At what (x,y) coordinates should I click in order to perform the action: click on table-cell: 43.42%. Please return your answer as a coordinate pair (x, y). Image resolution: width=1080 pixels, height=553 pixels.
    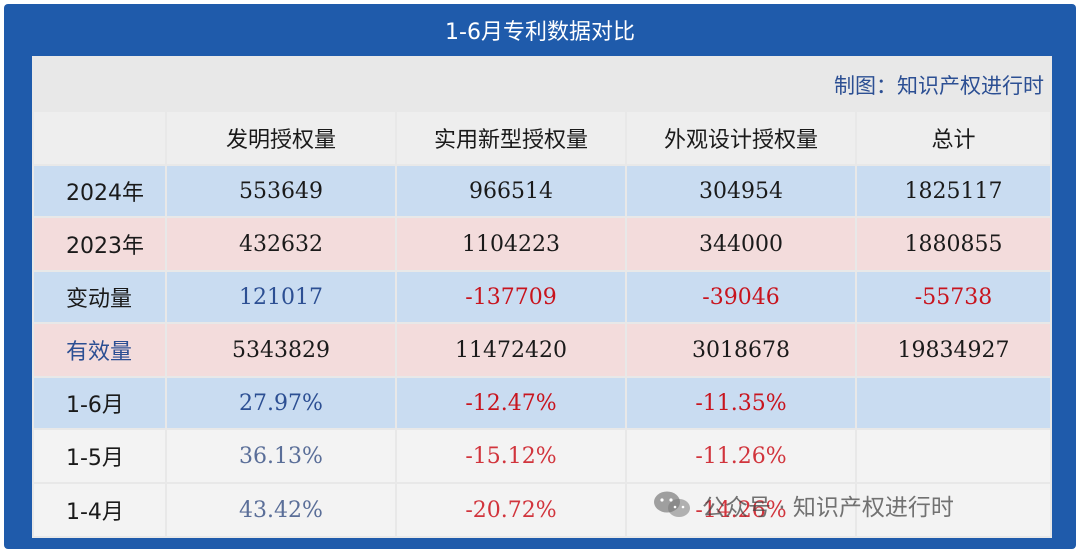
    Looking at the image, I should click on (281, 510).